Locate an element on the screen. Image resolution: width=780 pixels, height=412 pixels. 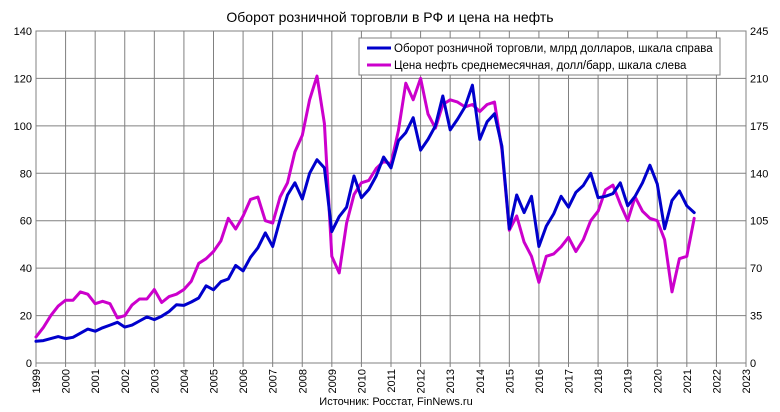
x-tick-label: 2003 is located at coordinates (155, 381).